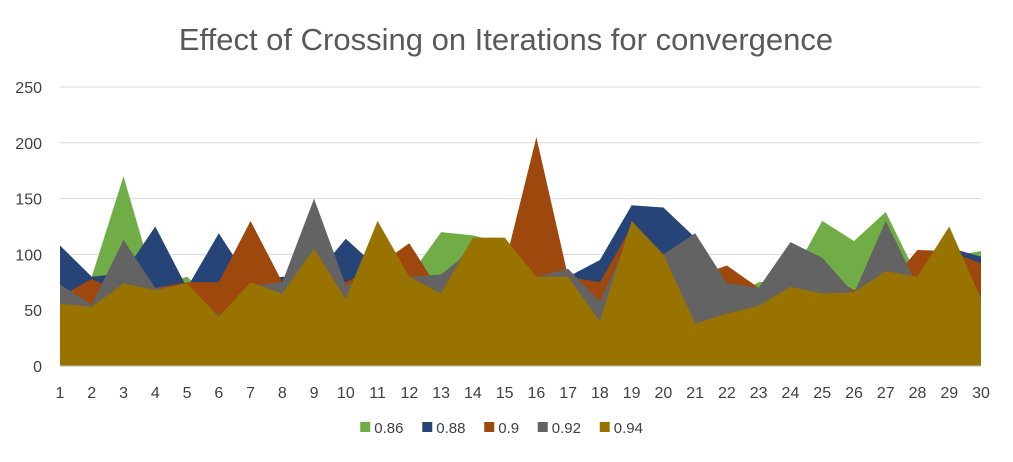  I want to click on x-tick-label: 21, so click(695, 393).